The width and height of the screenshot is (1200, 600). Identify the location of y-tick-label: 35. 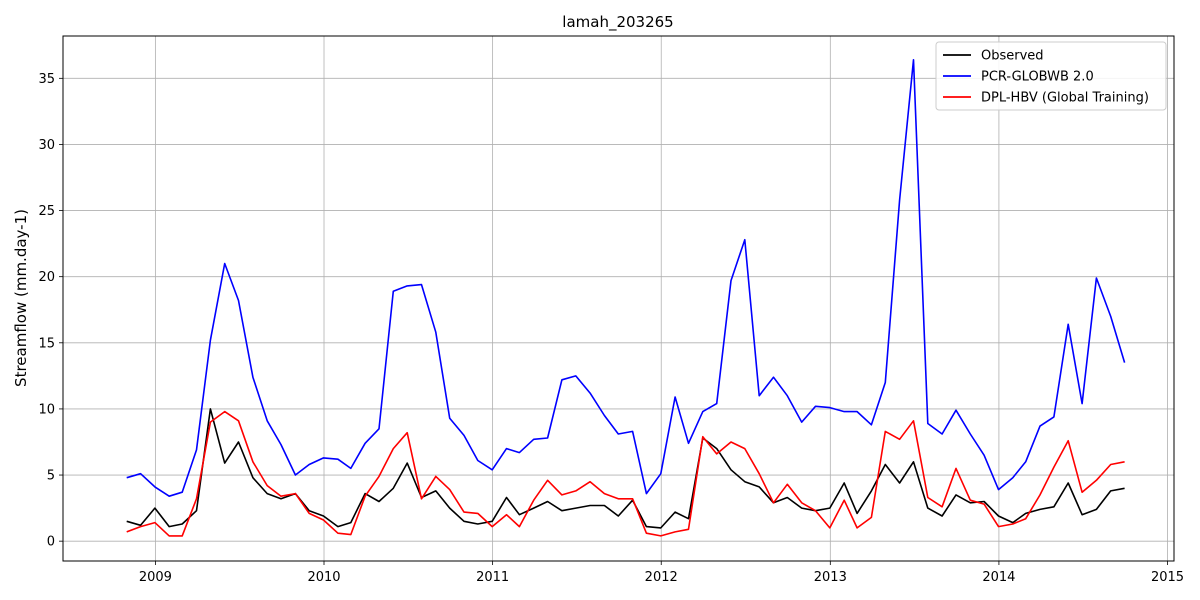
(46, 79).